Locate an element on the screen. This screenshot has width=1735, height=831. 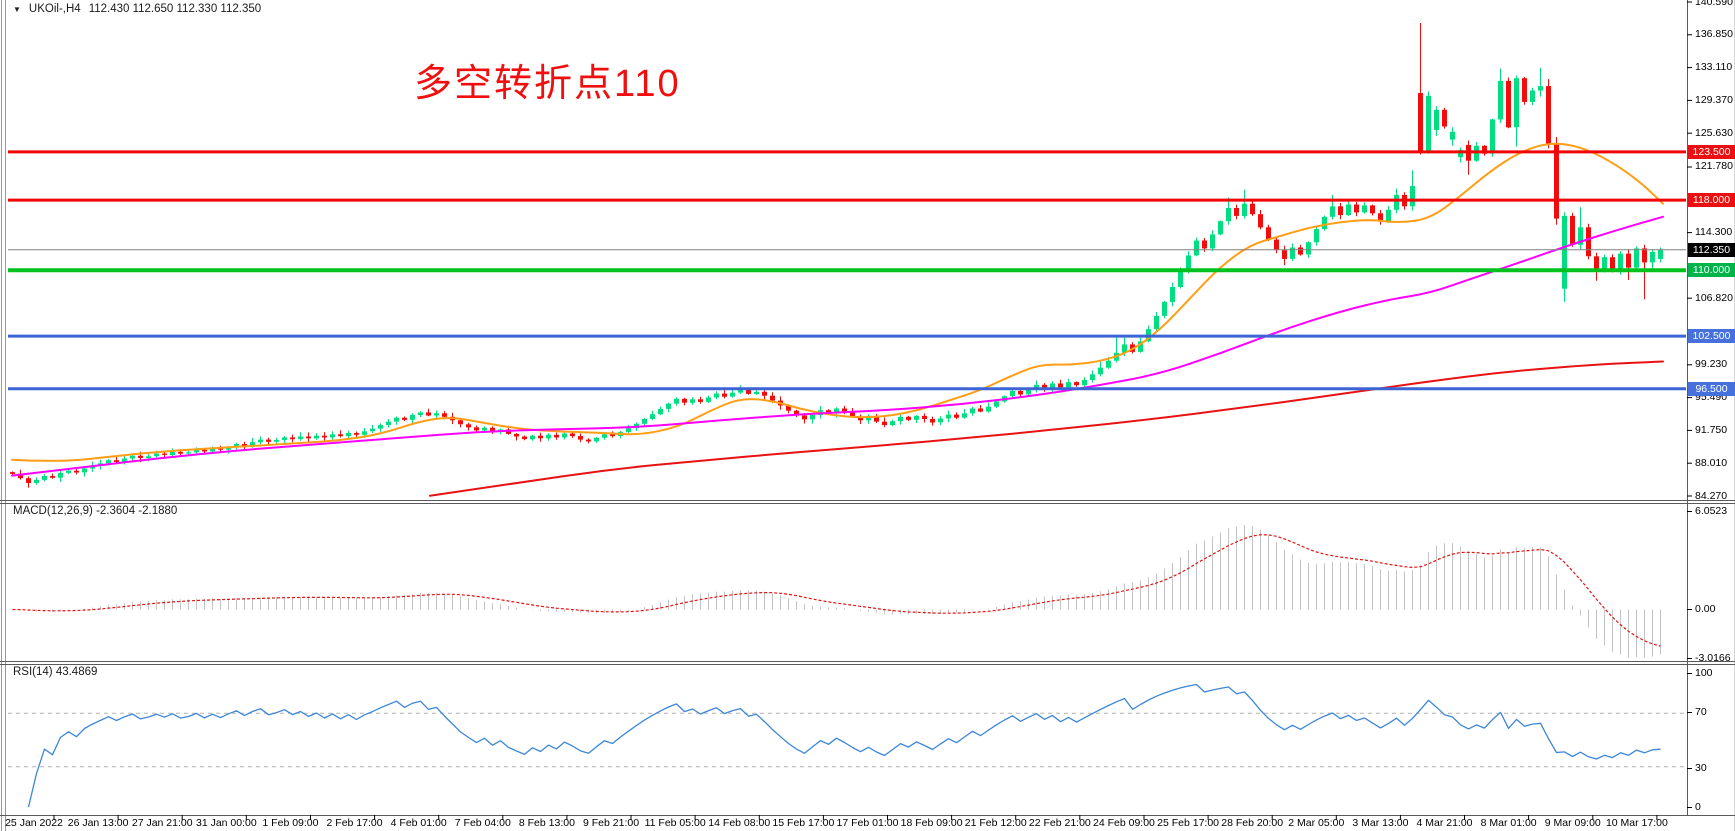
time-tick-label: 9 Feb 21:00 is located at coordinates (611, 823).